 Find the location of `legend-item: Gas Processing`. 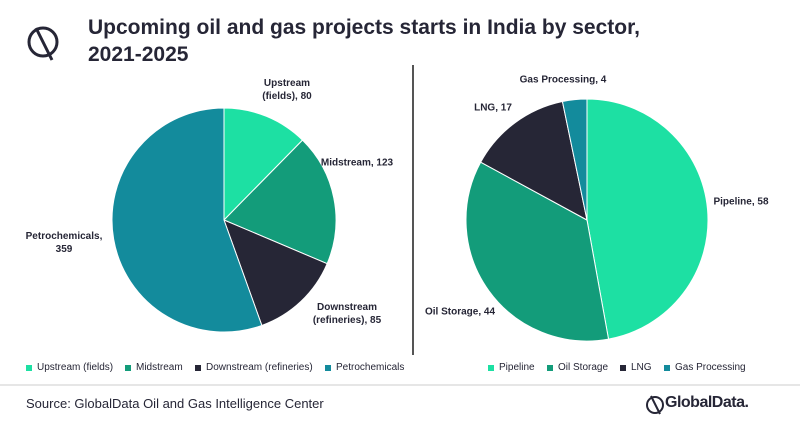

legend-item: Gas Processing is located at coordinates (705, 367).